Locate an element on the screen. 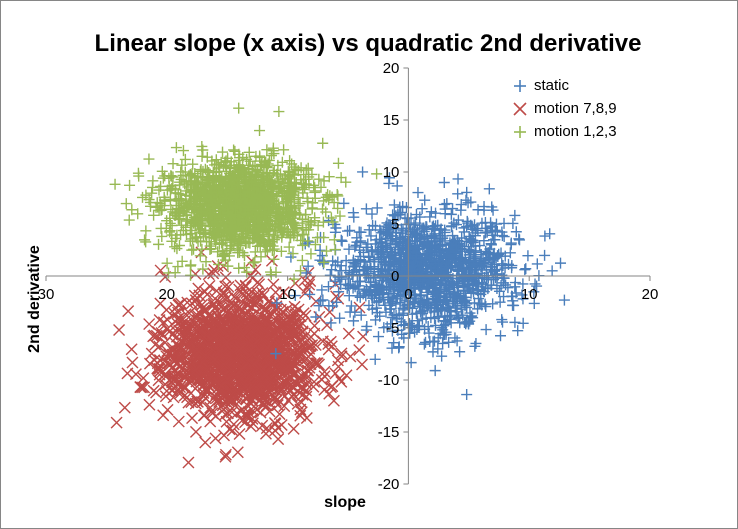 The image size is (738, 529). y-tick-label: 15 is located at coordinates (391, 120).